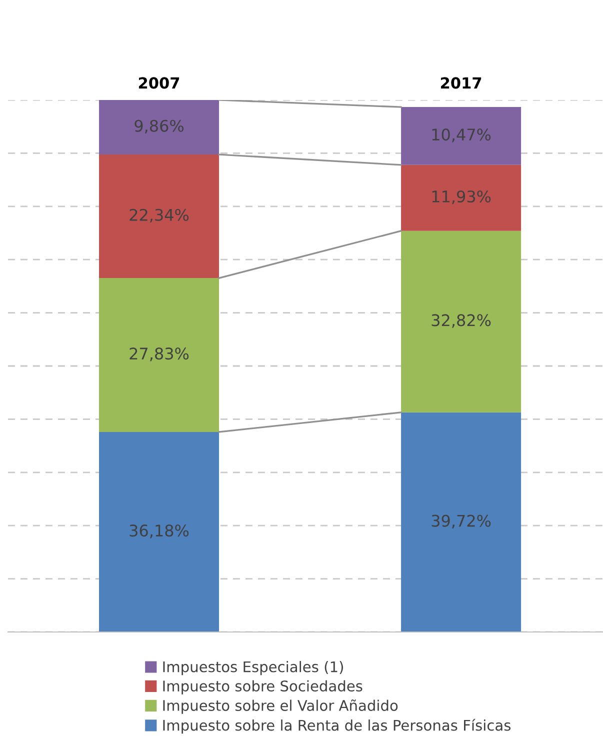  Describe the element at coordinates (337, 726) in the screenshot. I see `legend-label: Impuesto sobre la Renta de las Personas Físicas` at that location.